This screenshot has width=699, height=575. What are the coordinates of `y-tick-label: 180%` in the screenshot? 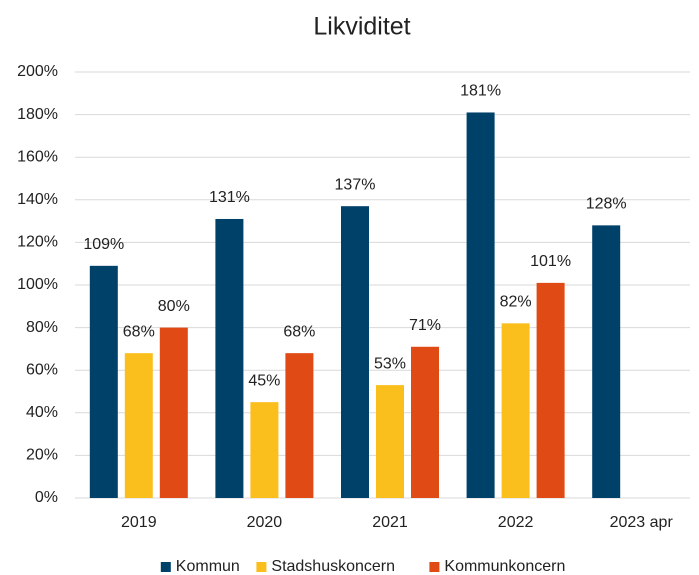 It's located at (37, 114).